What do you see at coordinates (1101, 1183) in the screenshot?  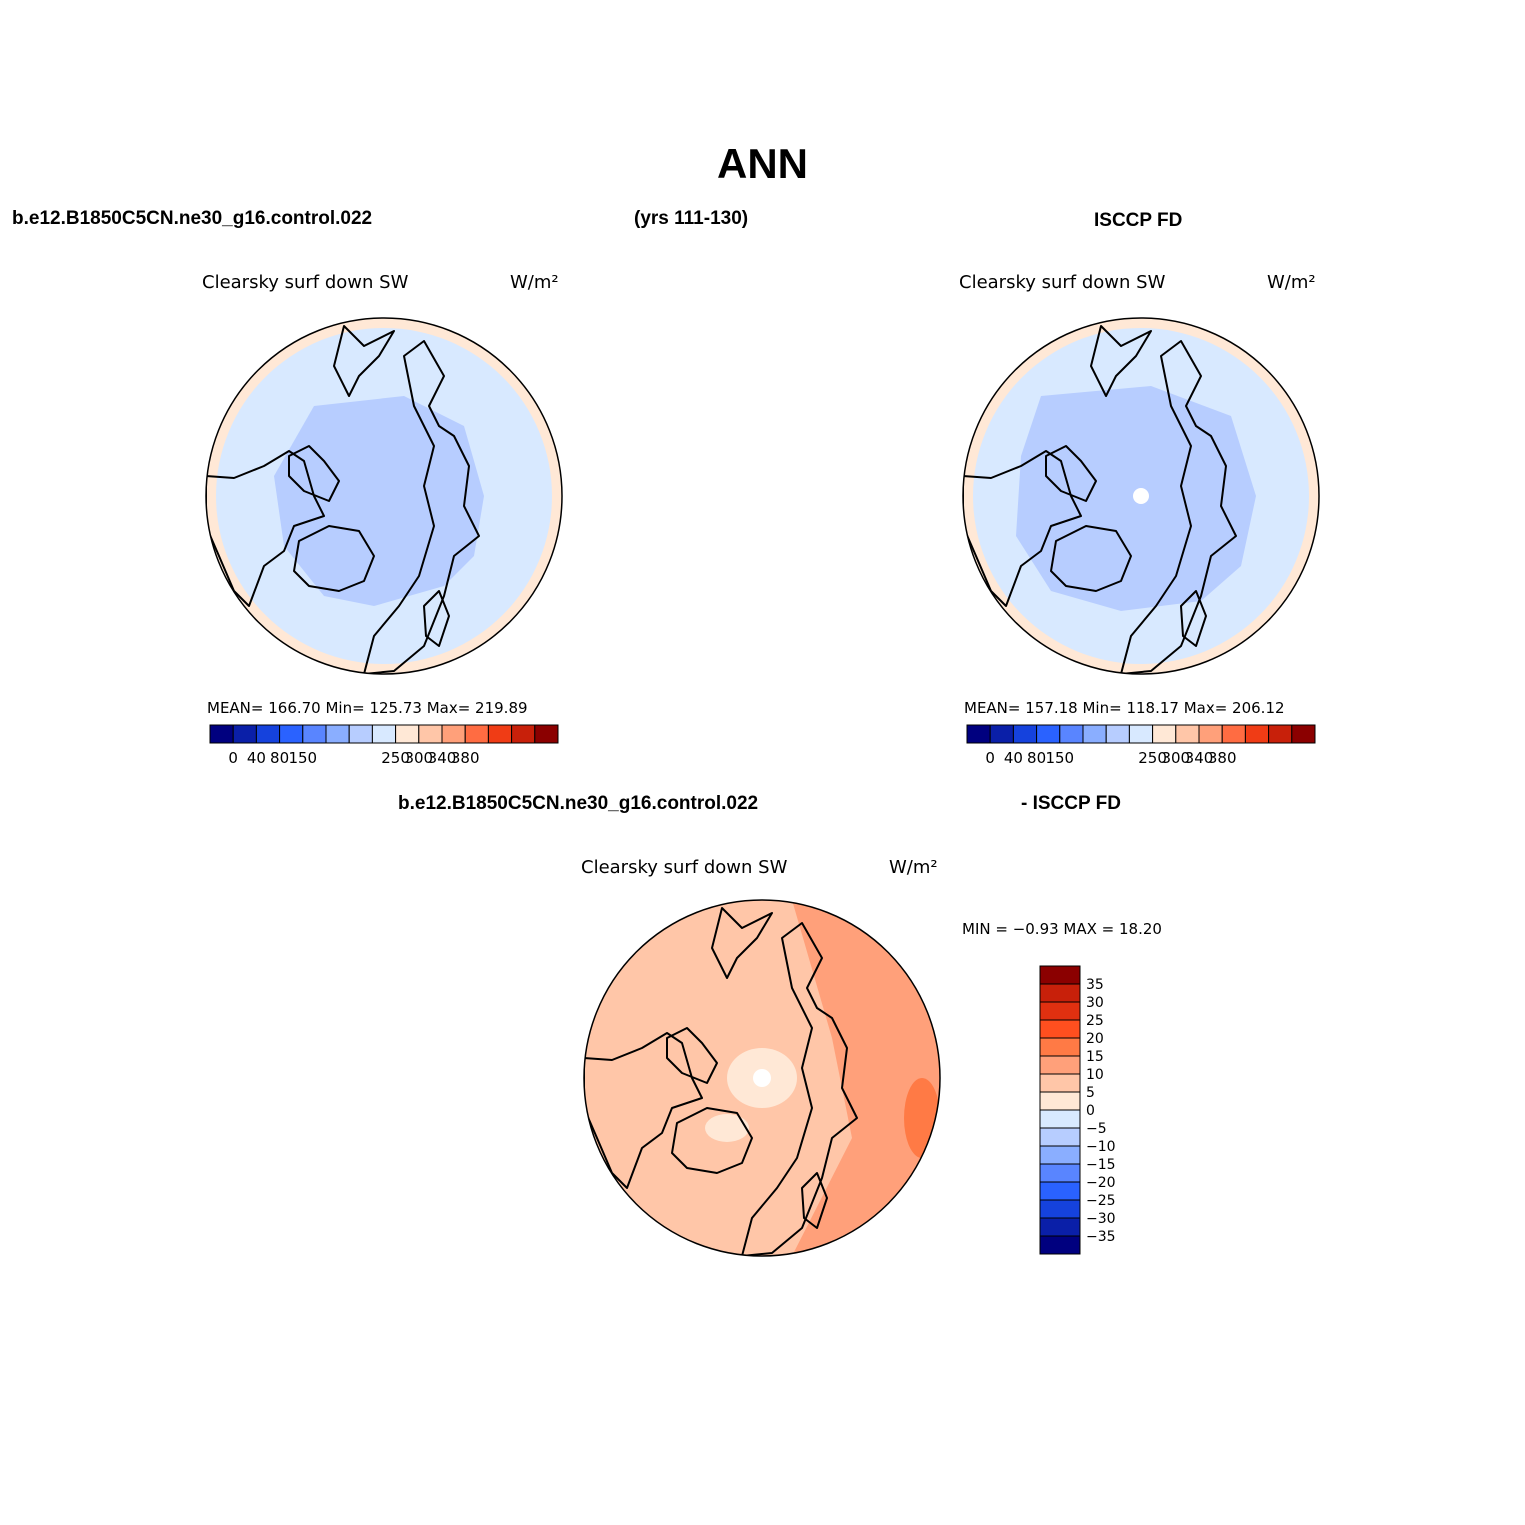 I see `colorbar-tick-label: −20` at bounding box center [1101, 1183].